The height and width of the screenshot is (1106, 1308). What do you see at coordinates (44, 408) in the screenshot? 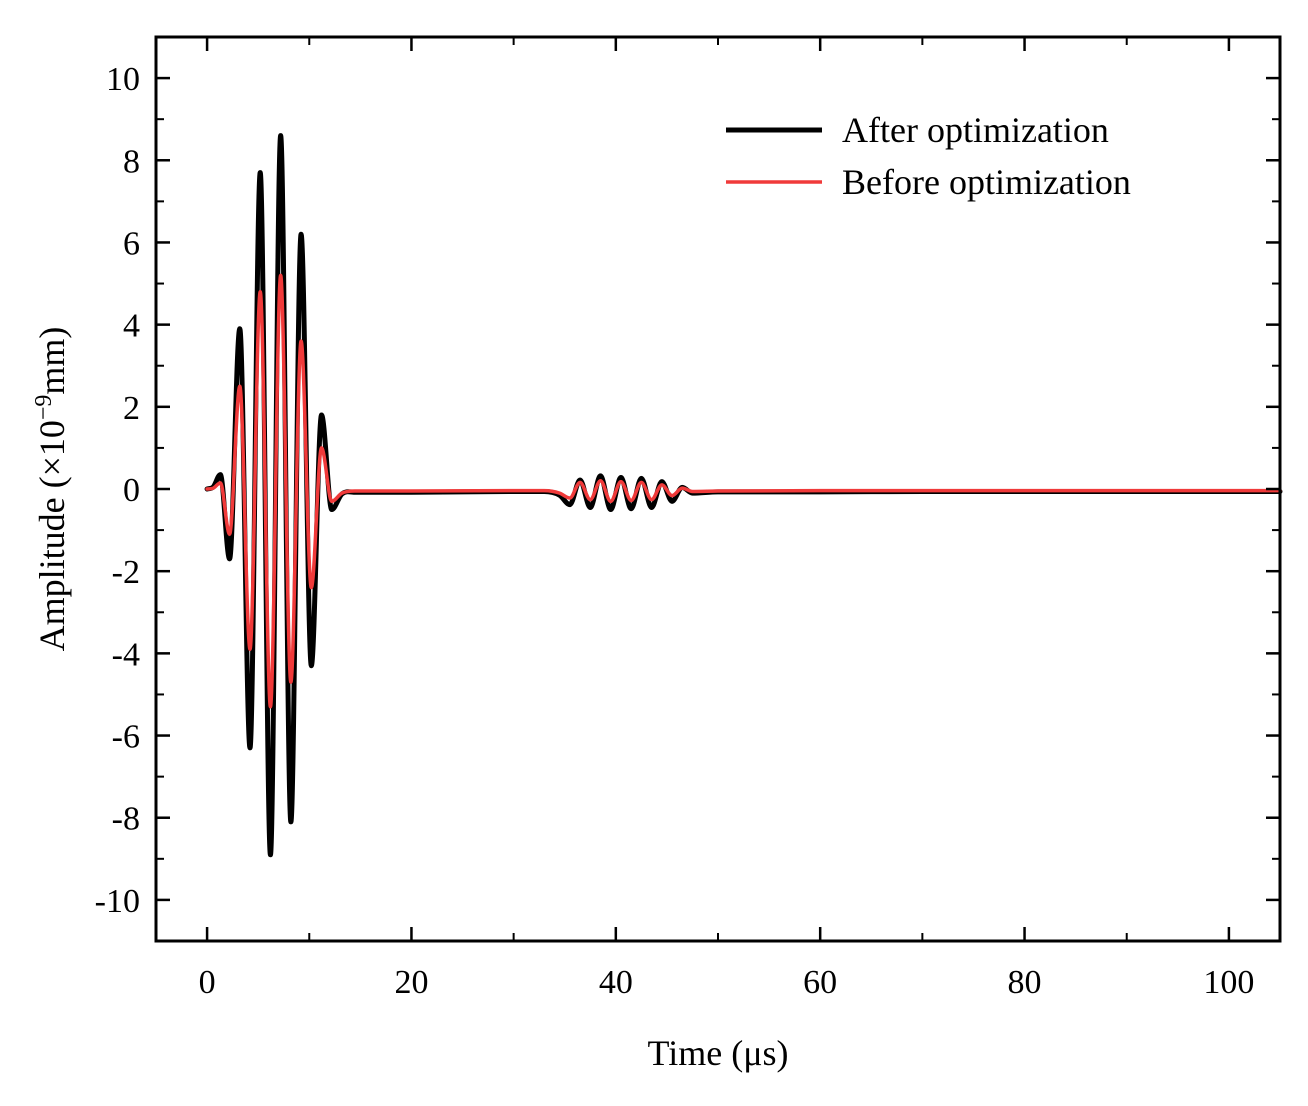
I see `y-axis-title-exponent: −9` at bounding box center [44, 408].